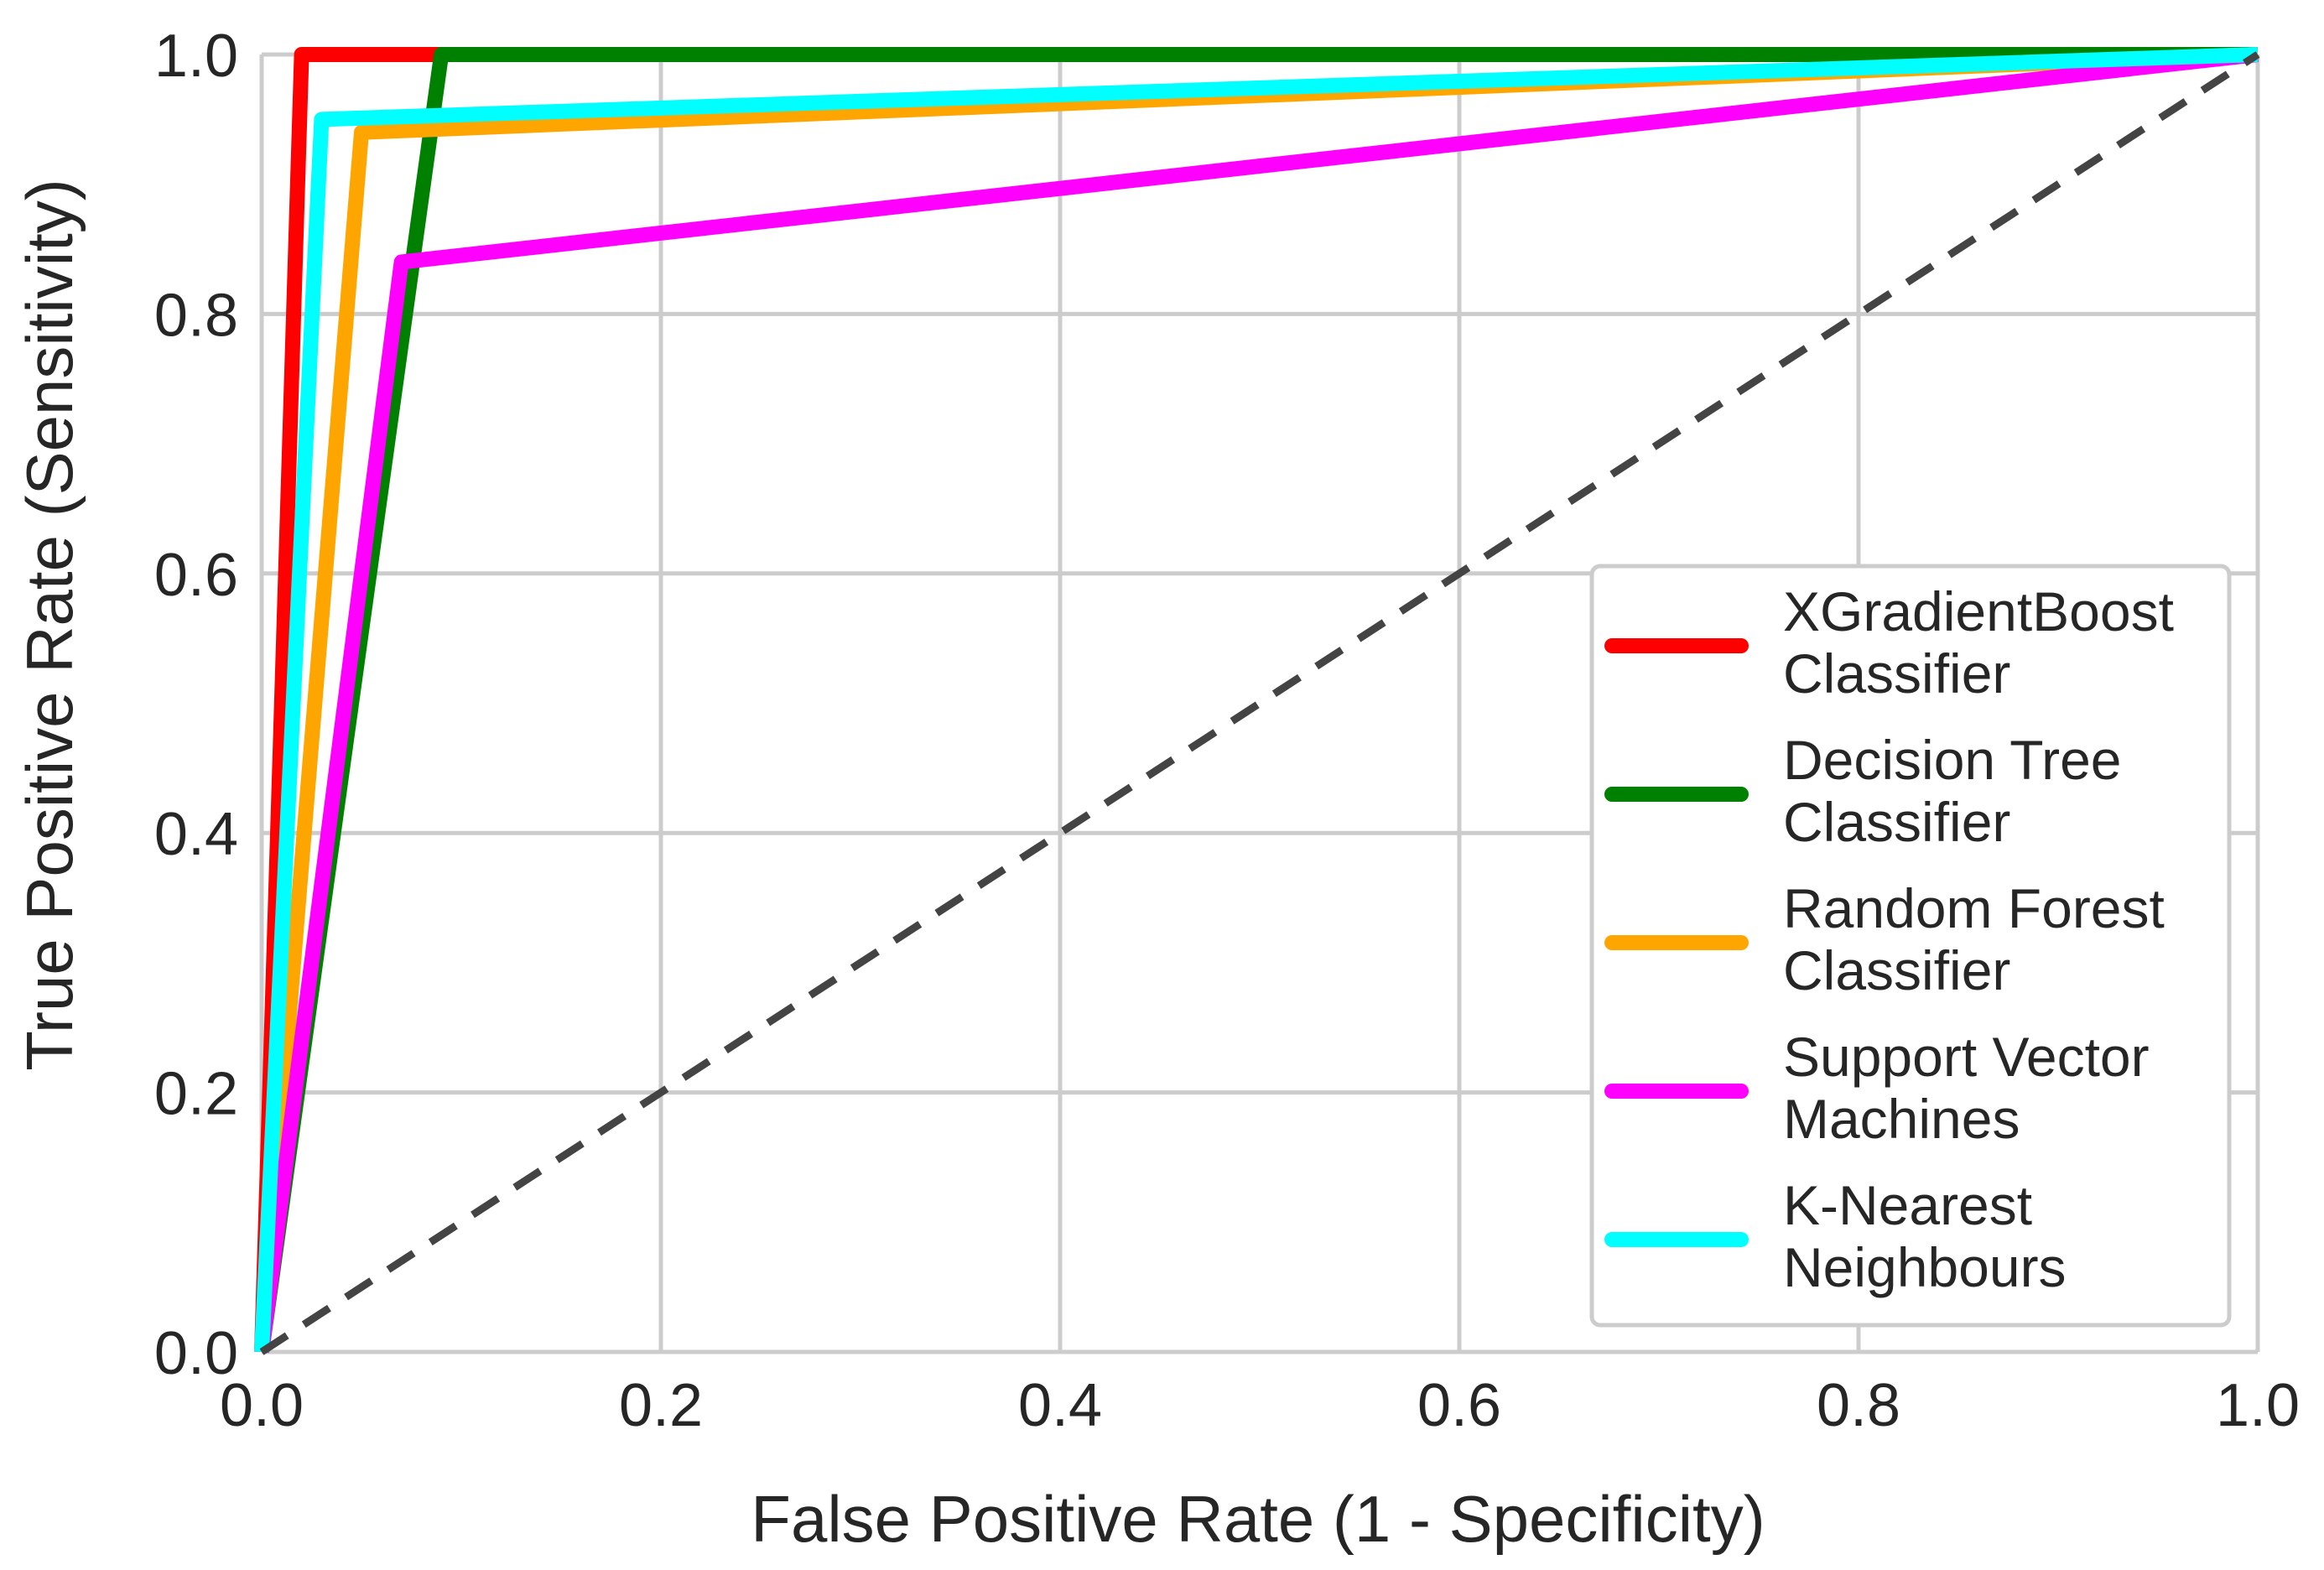 This screenshot has width=2324, height=1570. I want to click on x-tick-label: 1.0, so click(2258, 1405).